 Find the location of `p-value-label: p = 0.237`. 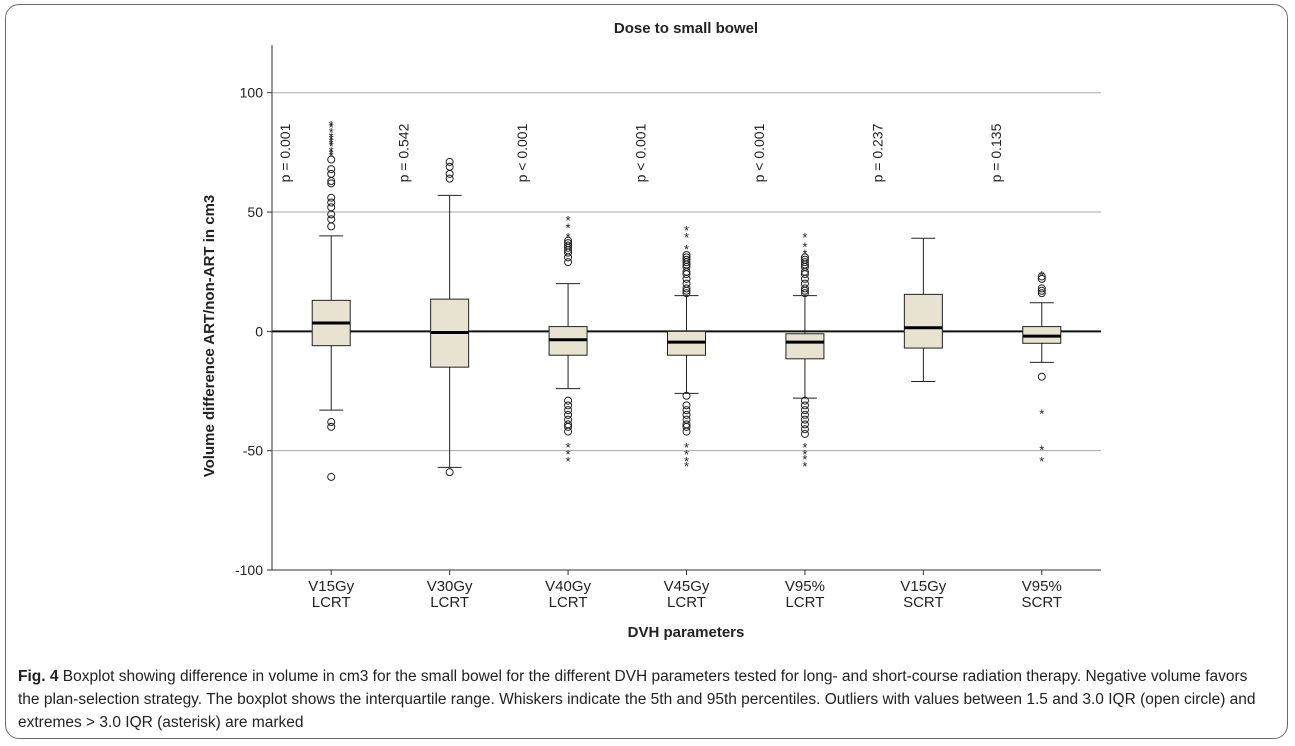

p-value-label: p = 0.237 is located at coordinates (877, 152).